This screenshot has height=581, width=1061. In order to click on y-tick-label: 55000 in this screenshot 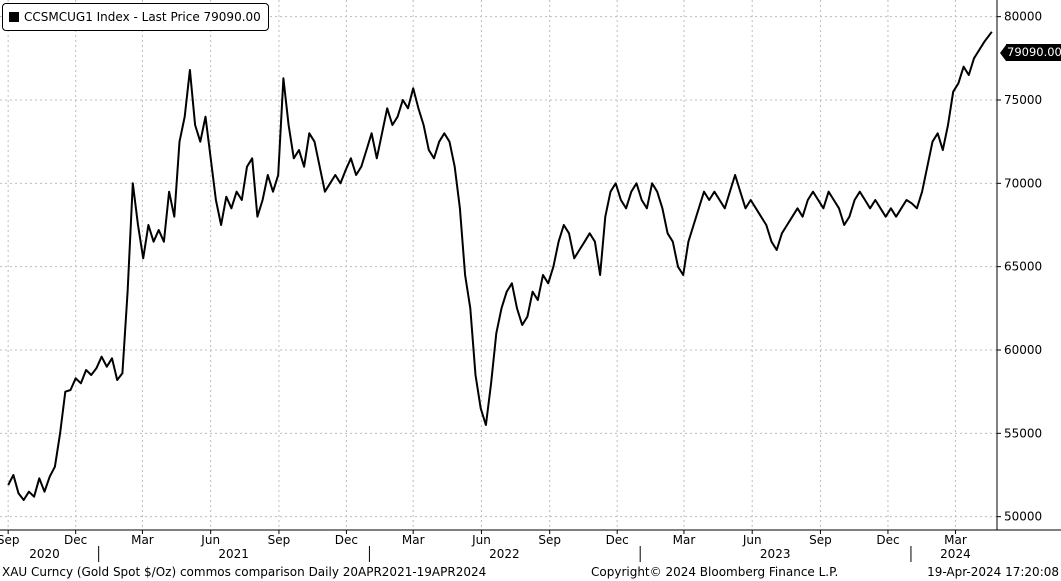, I will do `click(1023, 433)`.